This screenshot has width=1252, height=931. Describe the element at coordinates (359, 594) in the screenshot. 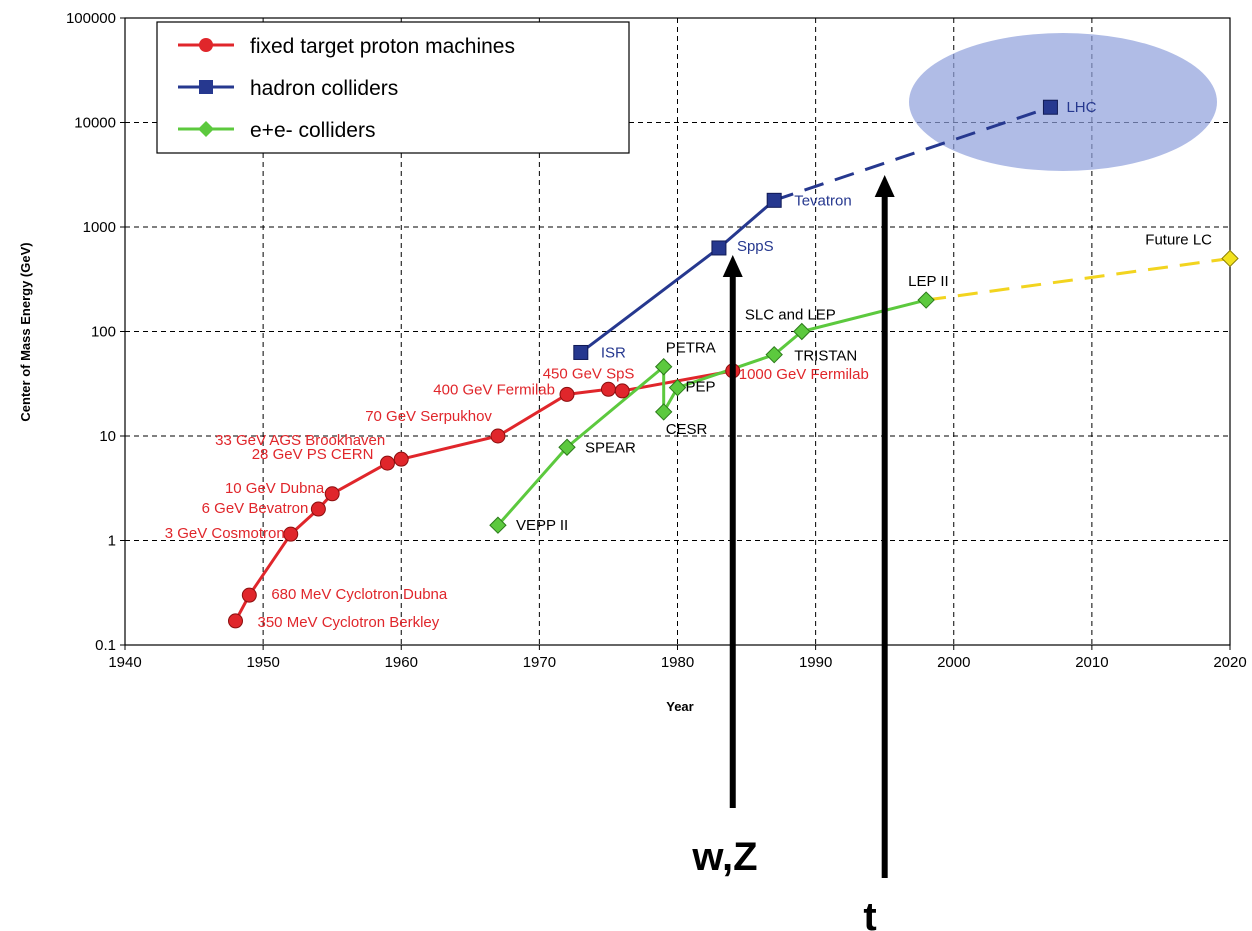

I see `fixed-target-label: 680 MeV Cyclotron Dubna` at that location.